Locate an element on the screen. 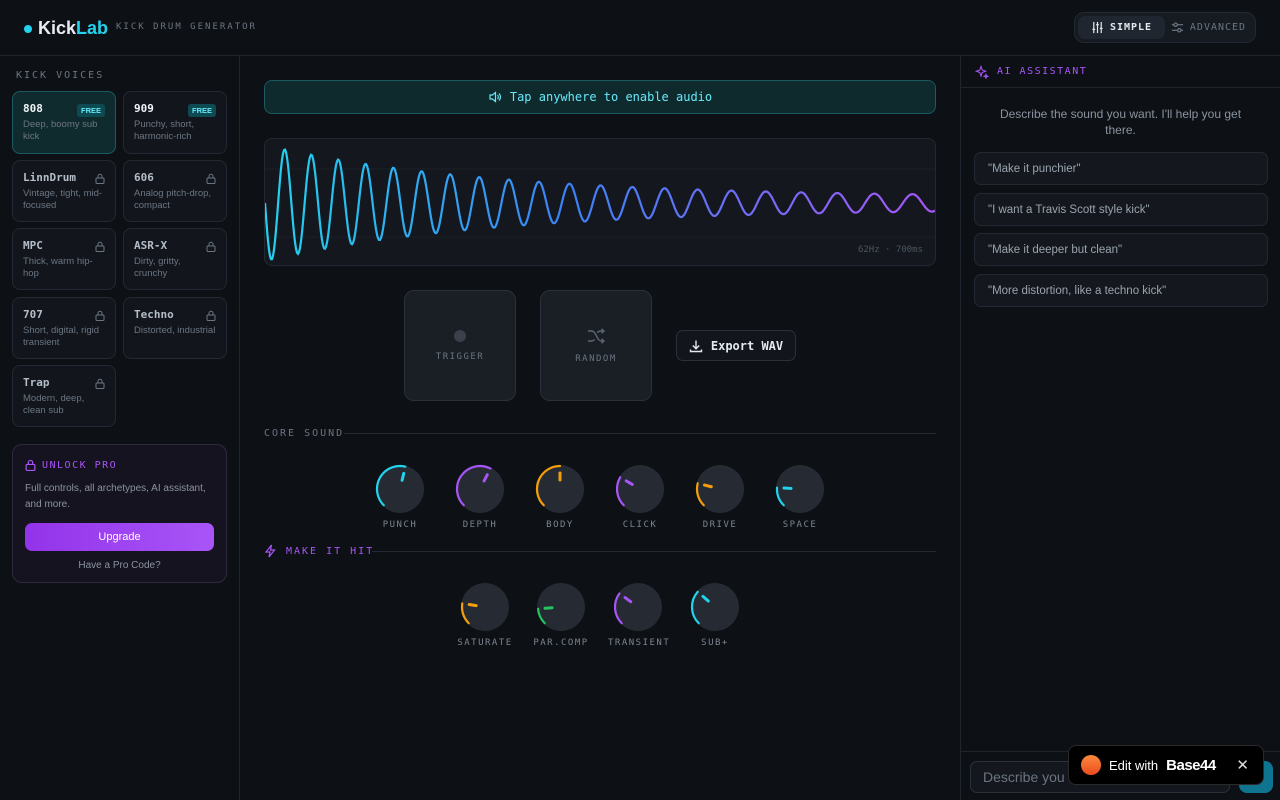  logo-text-part2: Lab is located at coordinates (92, 28).